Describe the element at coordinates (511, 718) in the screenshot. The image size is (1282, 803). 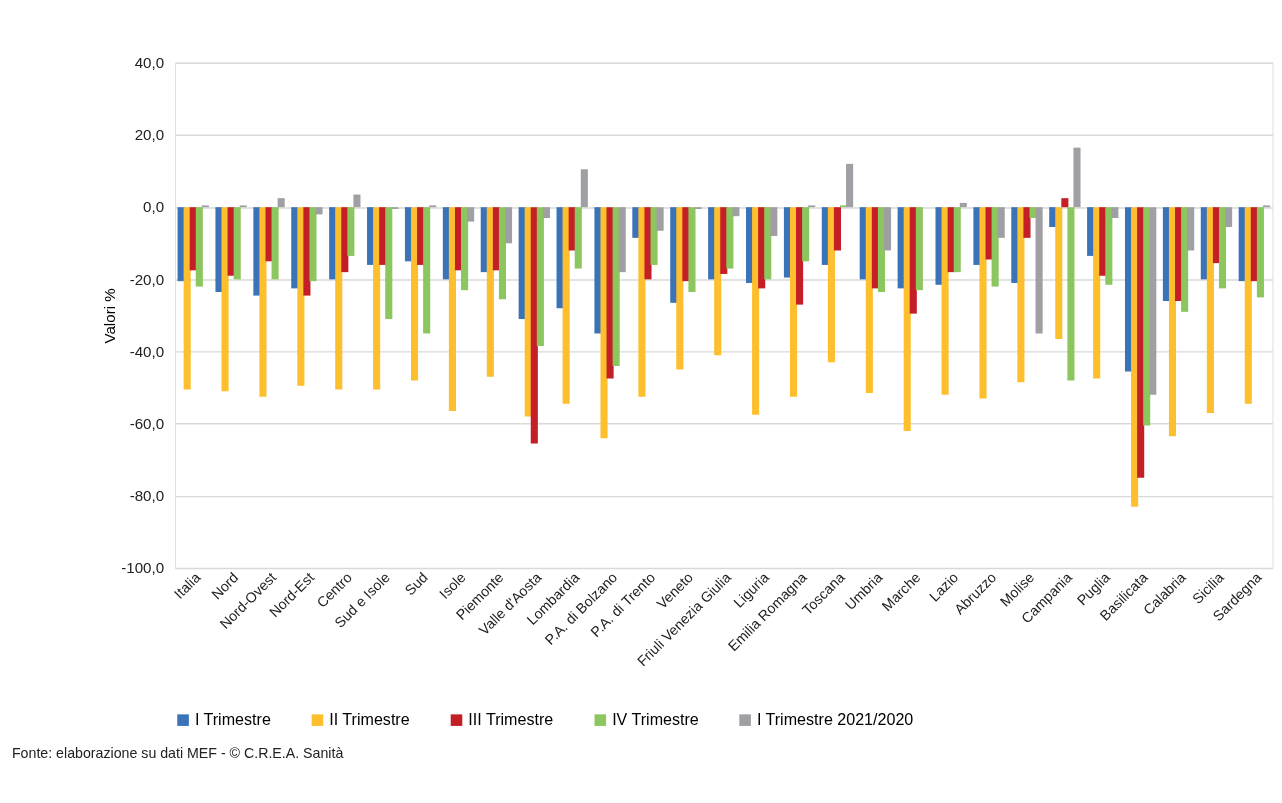
I see `legend-label: III Trimestre` at that location.